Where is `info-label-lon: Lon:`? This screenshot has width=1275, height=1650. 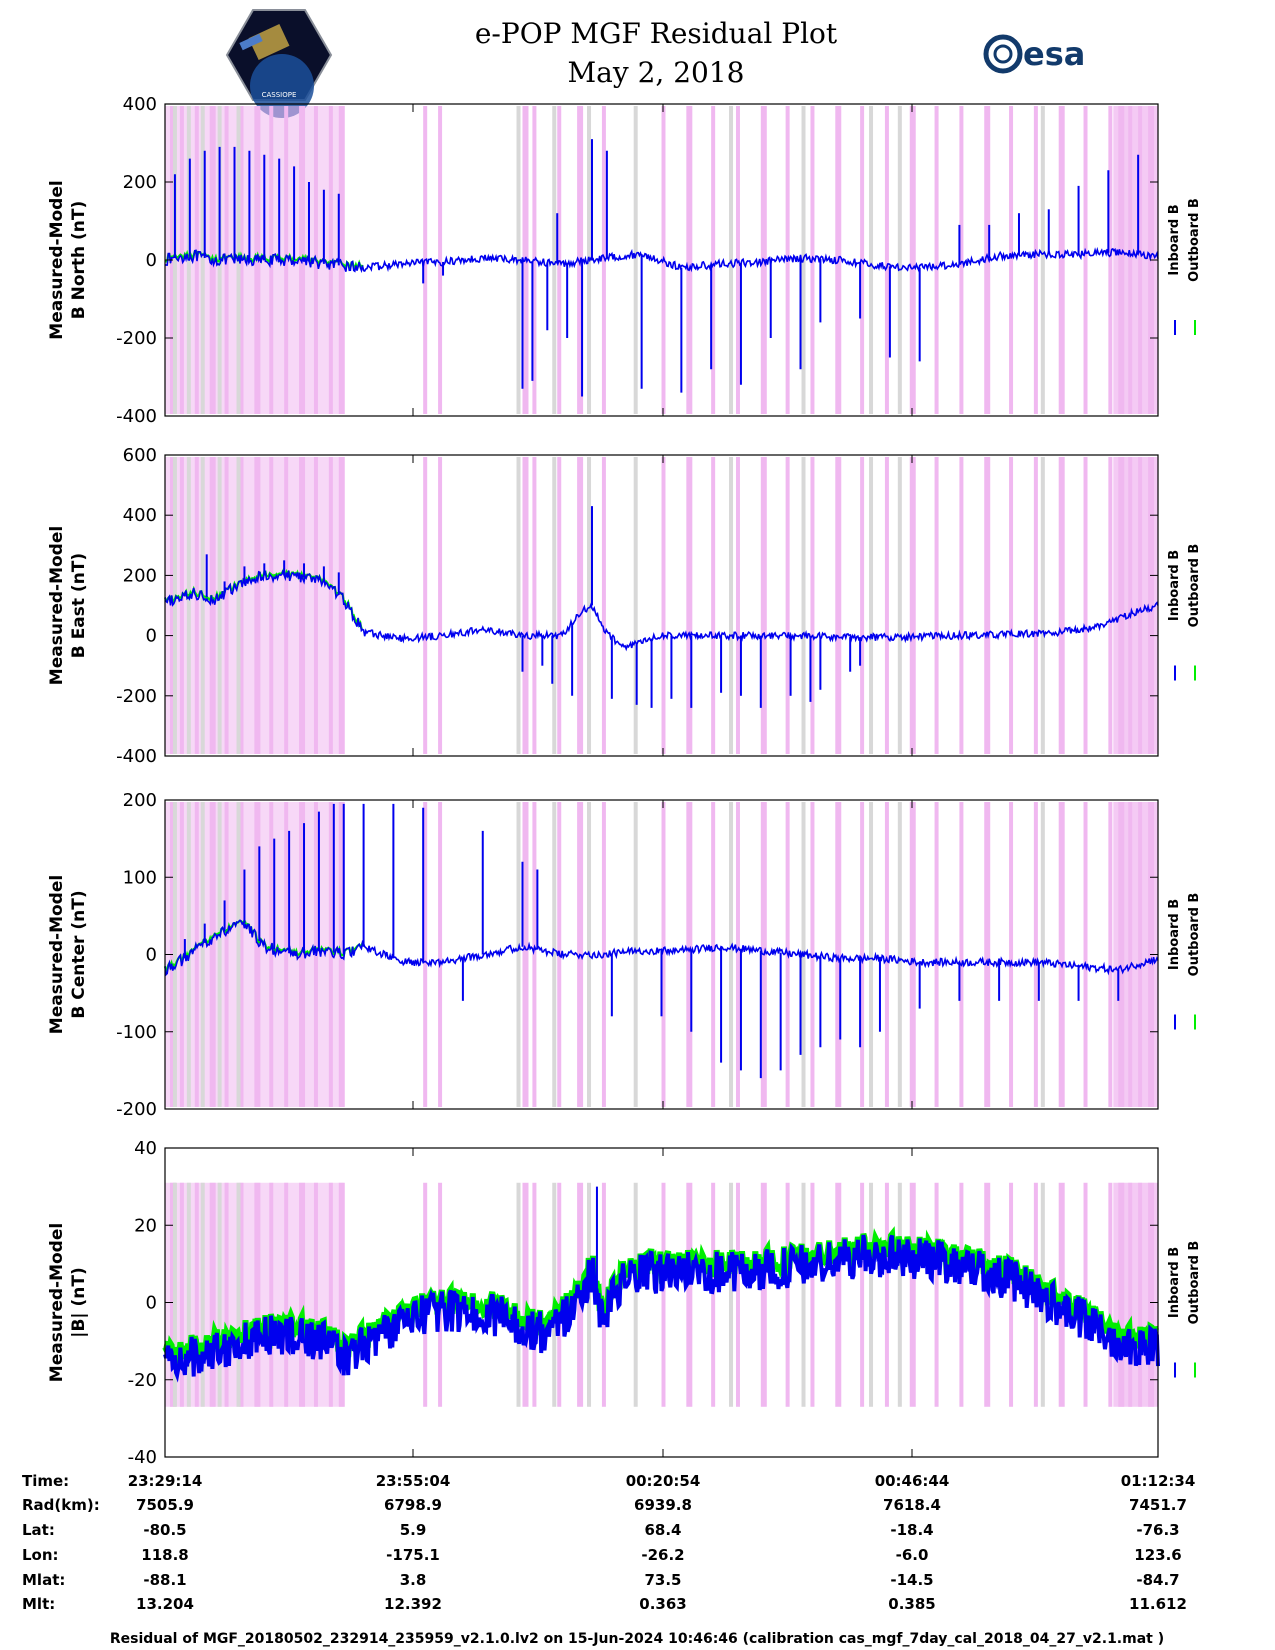 info-label-lon: Lon: is located at coordinates (40, 1555).